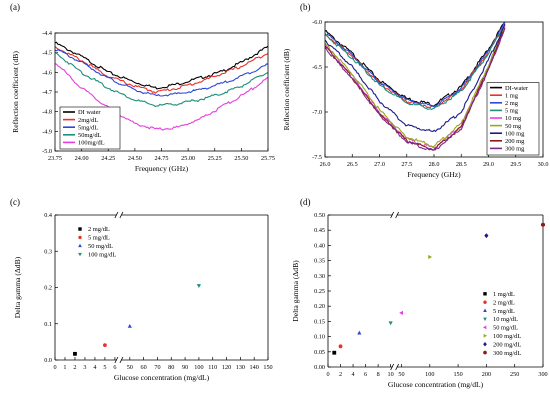 The width and height of the screenshot is (550, 405). Describe the element at coordinates (379, 164) in the screenshot. I see `x-tick-label: 27.0` at that location.